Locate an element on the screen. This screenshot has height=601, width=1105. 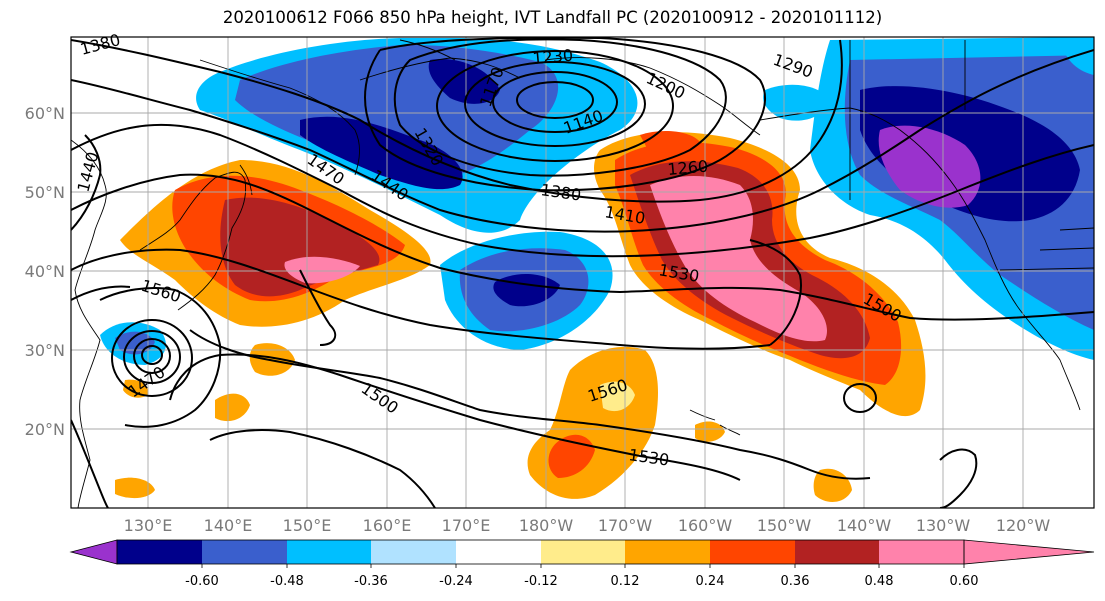
lon-label: 180°W is located at coordinates (546, 525).